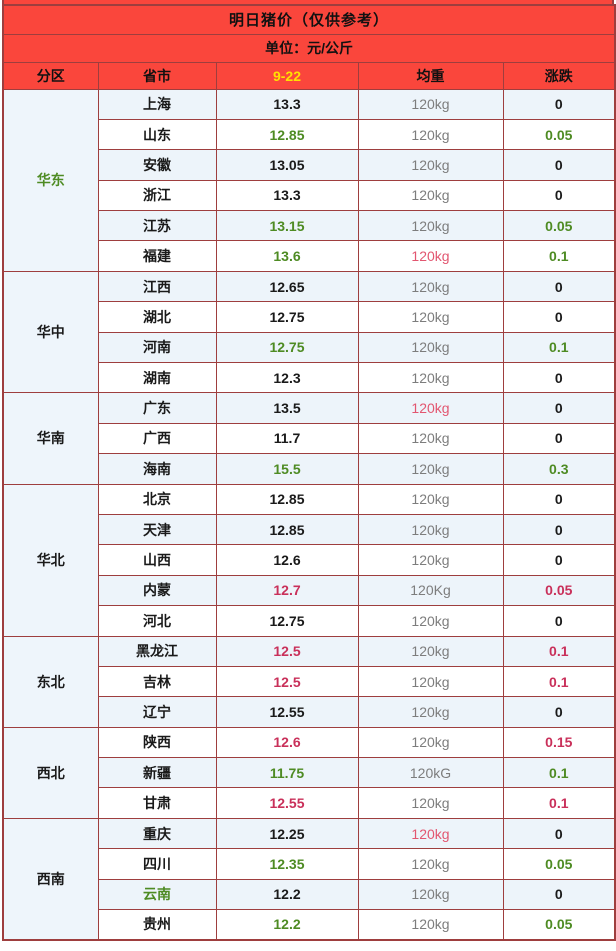 Image resolution: width=616 pixels, height=951 pixels. I want to click on title-row: 明日猪价（仅供参考）, so click(309, 19).